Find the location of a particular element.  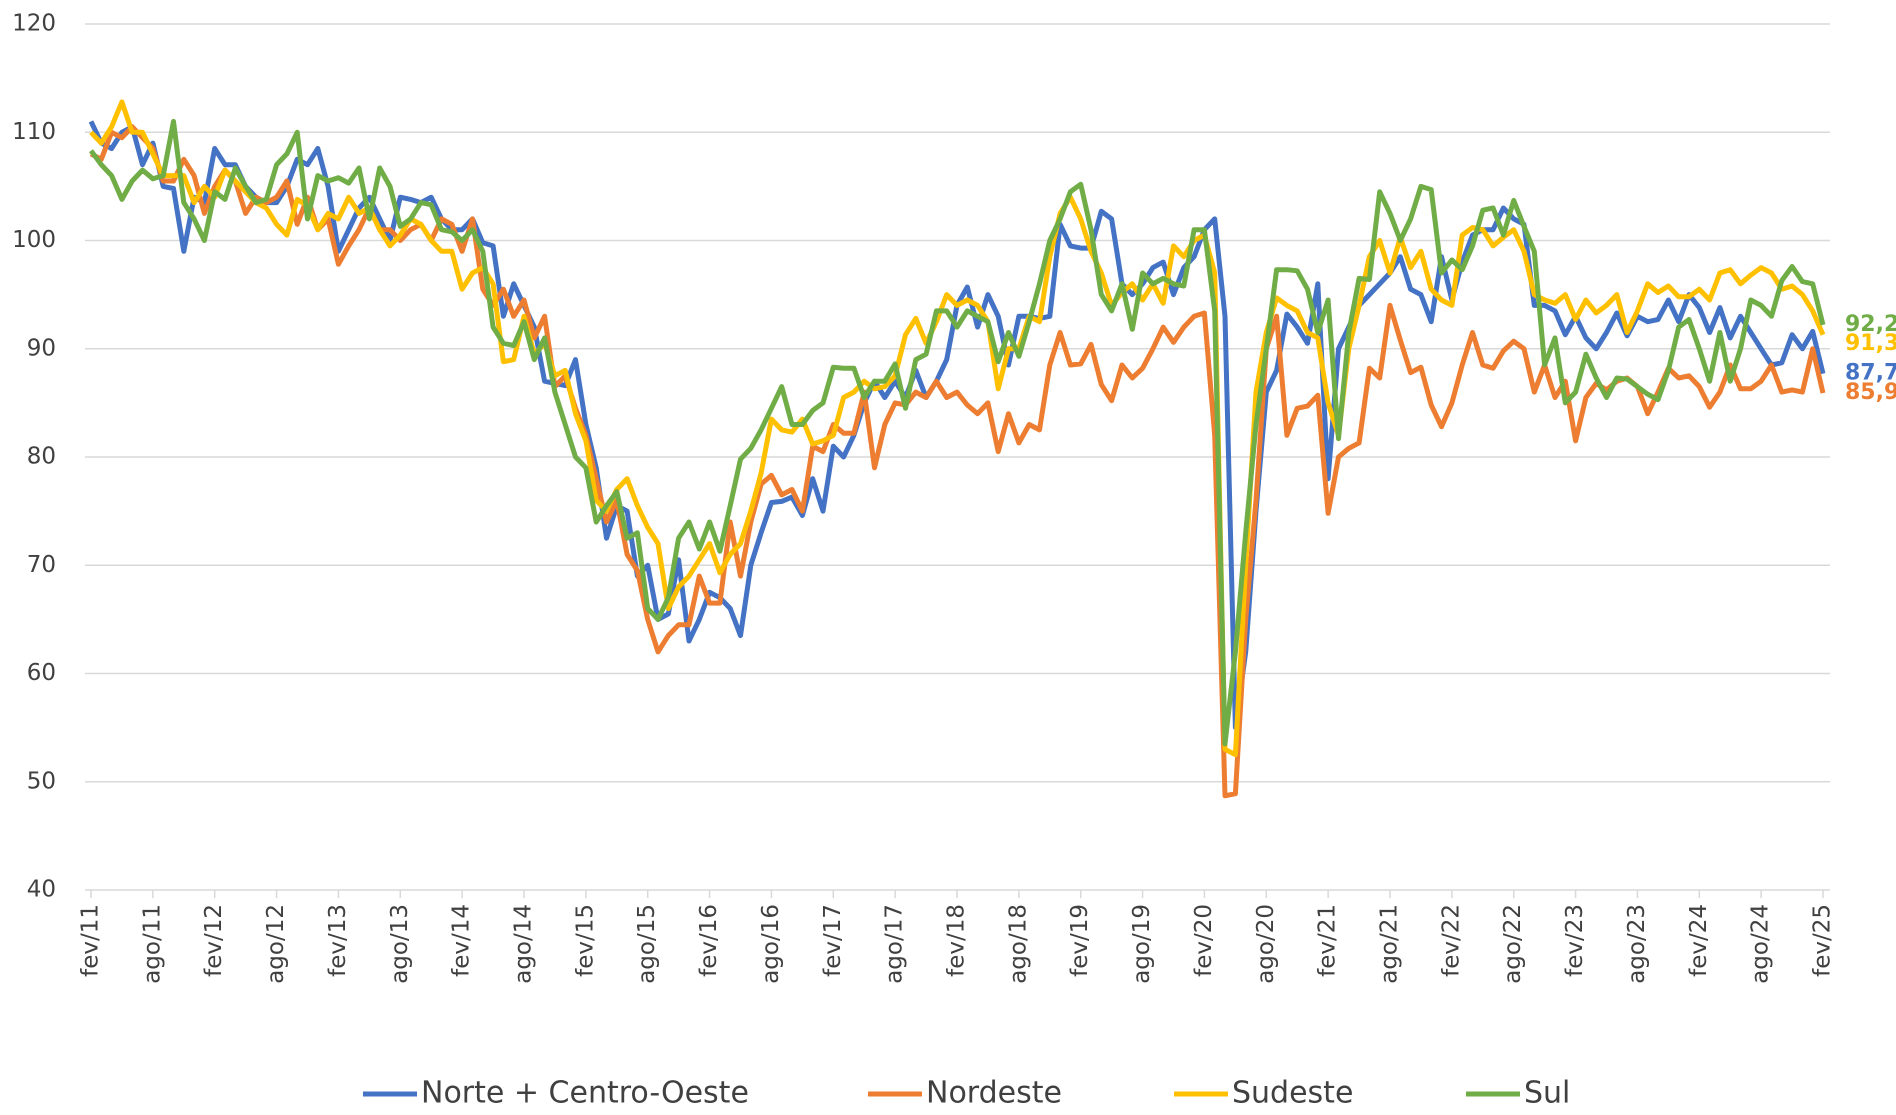

x-tick-label: fev/22 is located at coordinates (1451, 940).